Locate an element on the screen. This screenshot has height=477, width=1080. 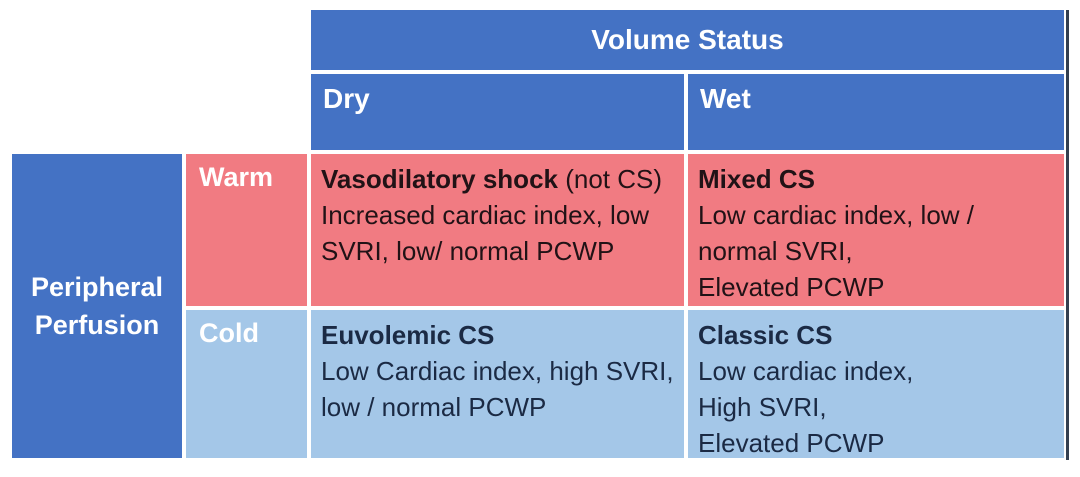
cell-body-line: High SVRI, is located at coordinates (762, 407).